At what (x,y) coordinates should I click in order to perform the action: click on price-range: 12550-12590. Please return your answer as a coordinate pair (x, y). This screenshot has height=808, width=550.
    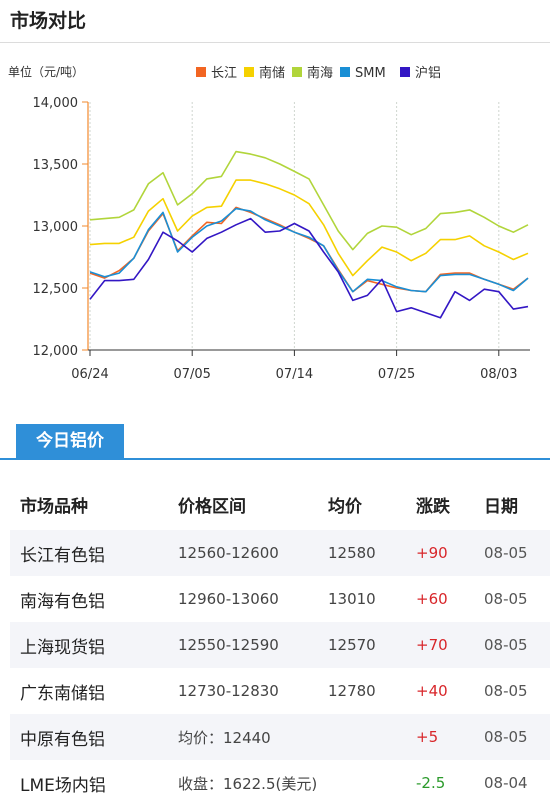
    Looking at the image, I should click on (243, 645).